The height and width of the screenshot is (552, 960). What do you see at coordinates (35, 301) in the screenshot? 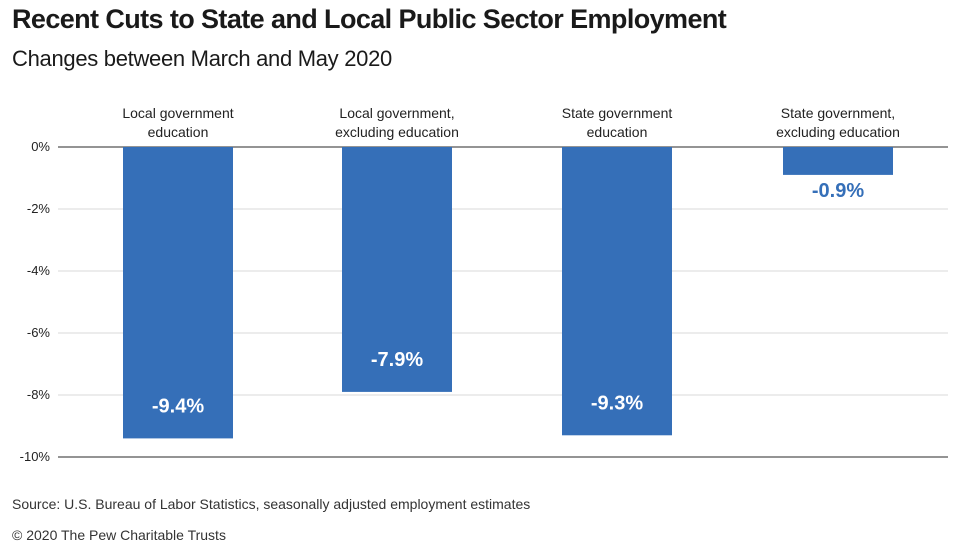
I see `y-axis-ticks: 0% -2% -4% -6% -8% -10%` at bounding box center [35, 301].